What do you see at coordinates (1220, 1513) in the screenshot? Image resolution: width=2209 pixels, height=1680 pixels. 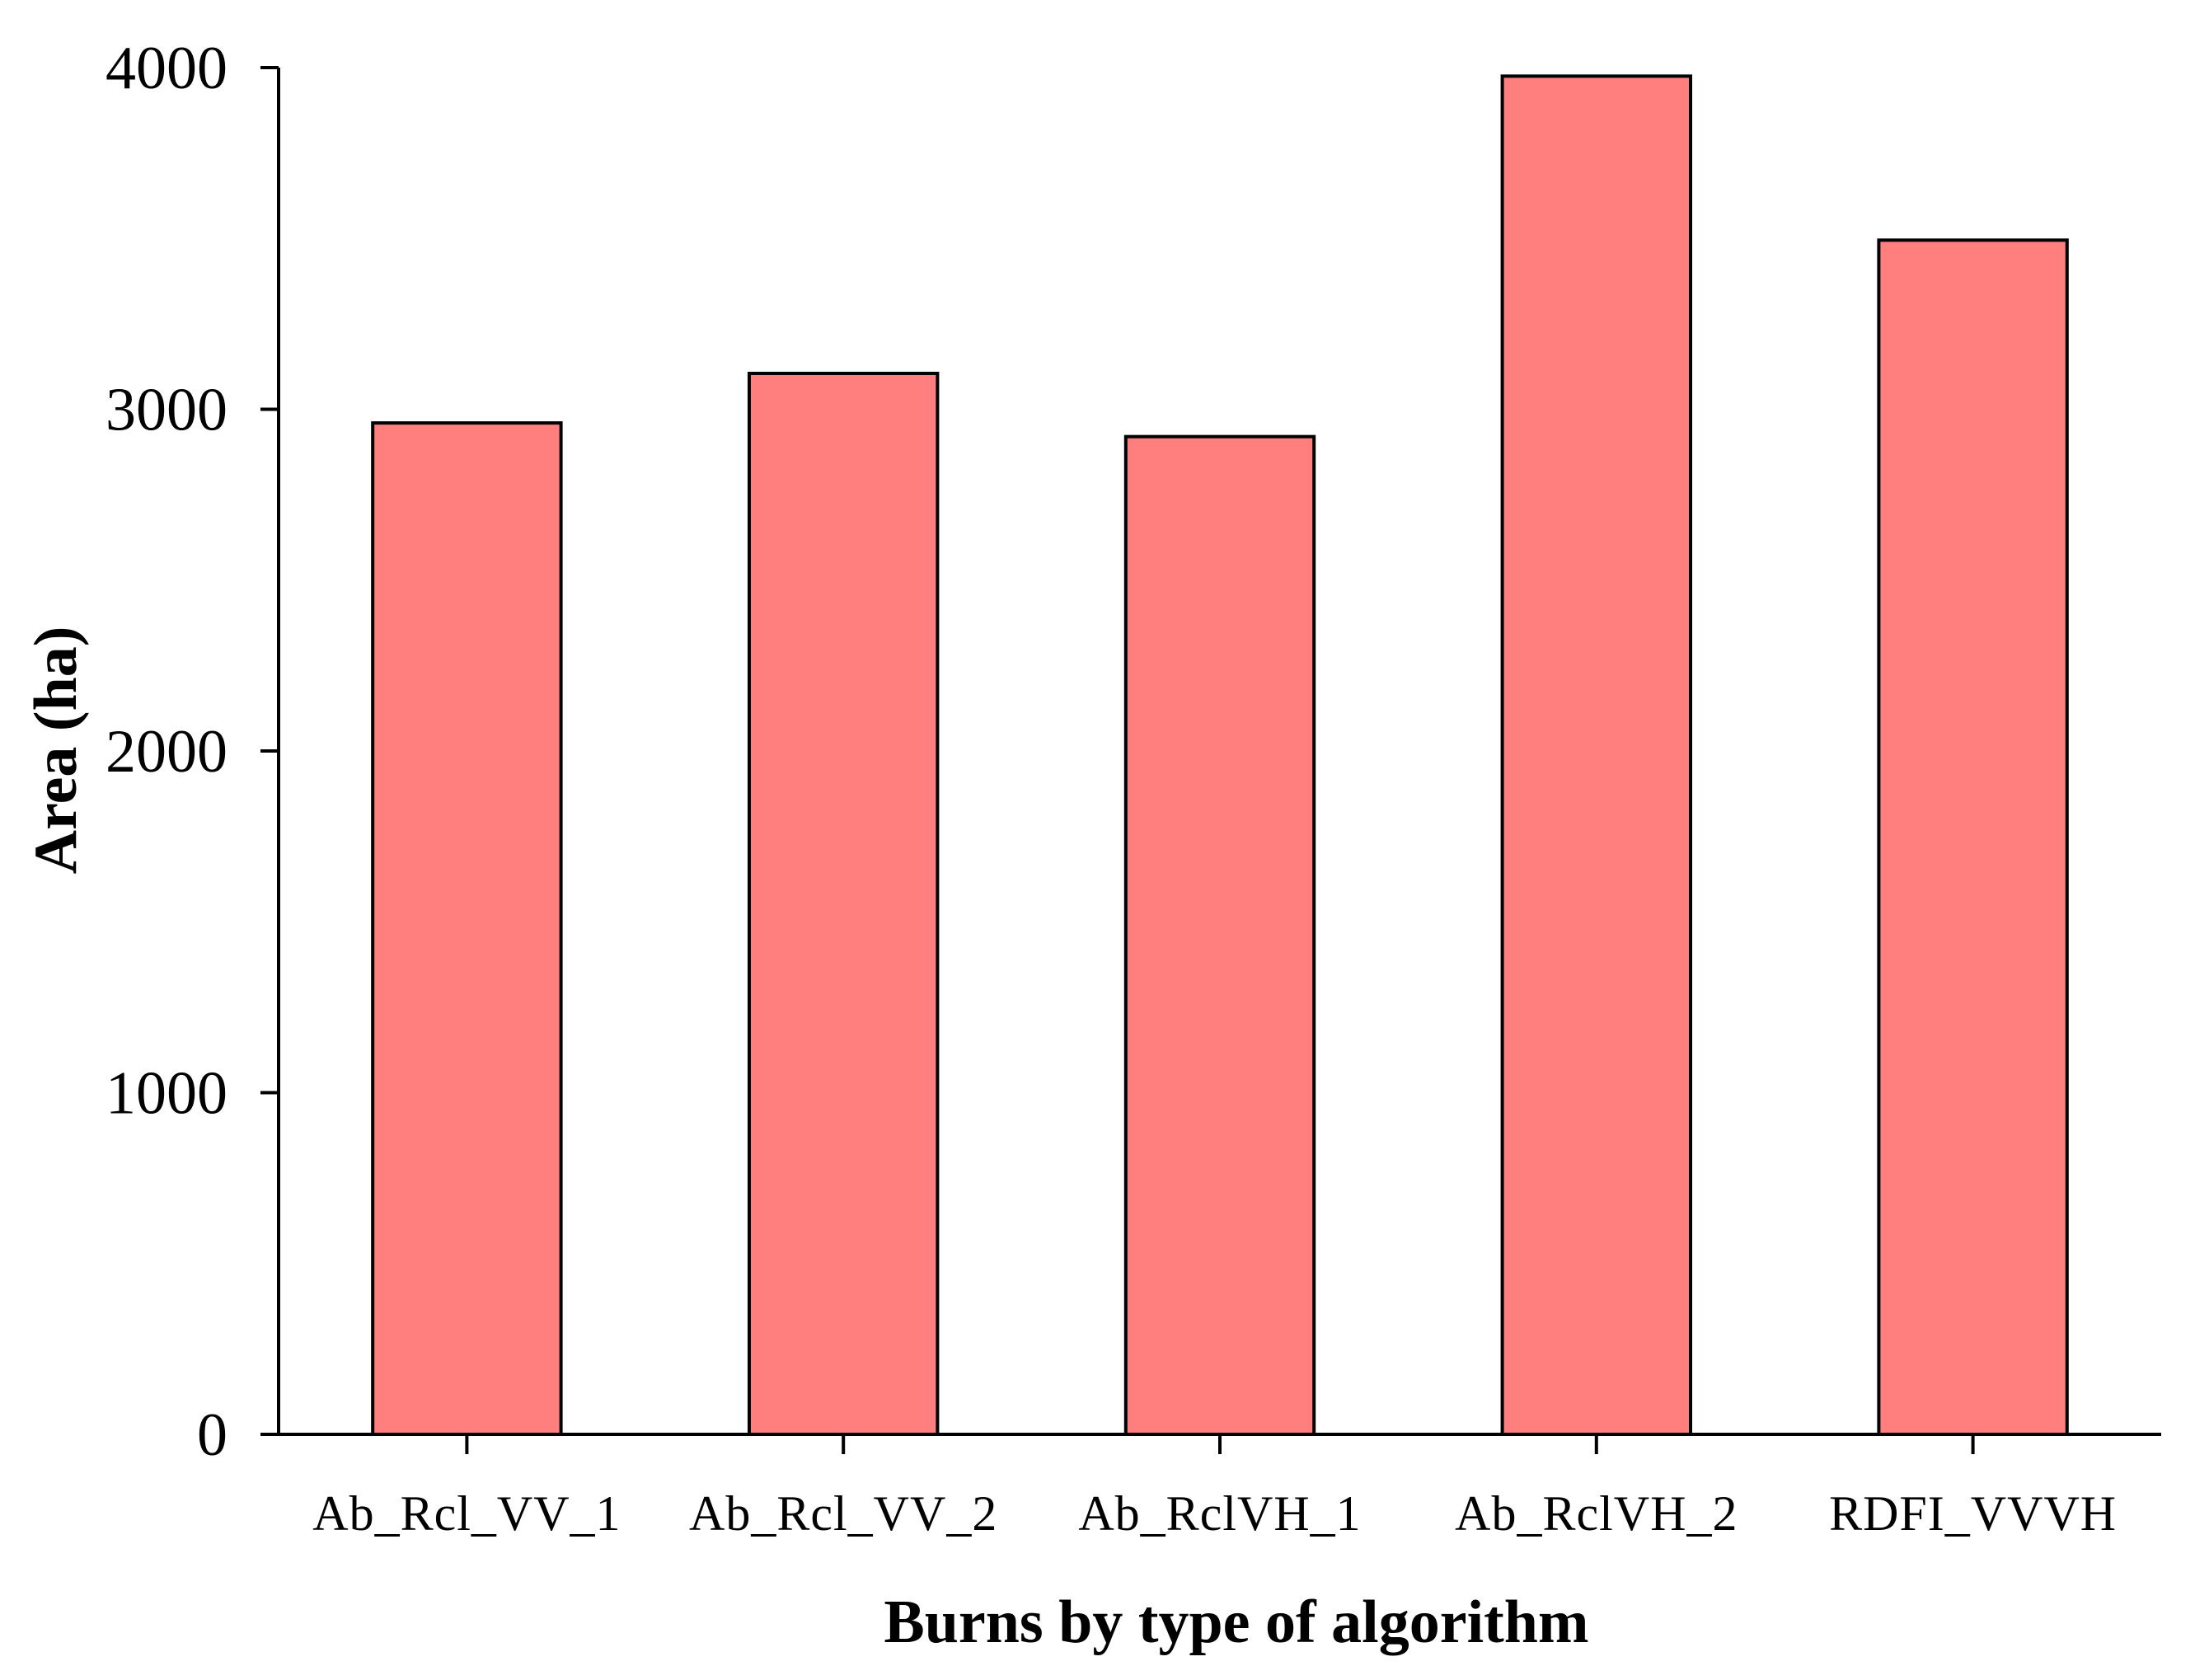 I see `x-tick-label: Ab_RclVH_1` at bounding box center [1220, 1513].